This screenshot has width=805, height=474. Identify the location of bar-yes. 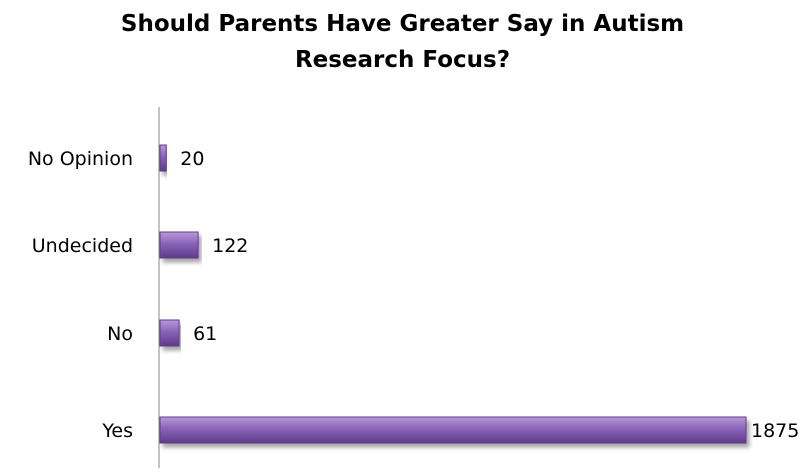
(453, 430).